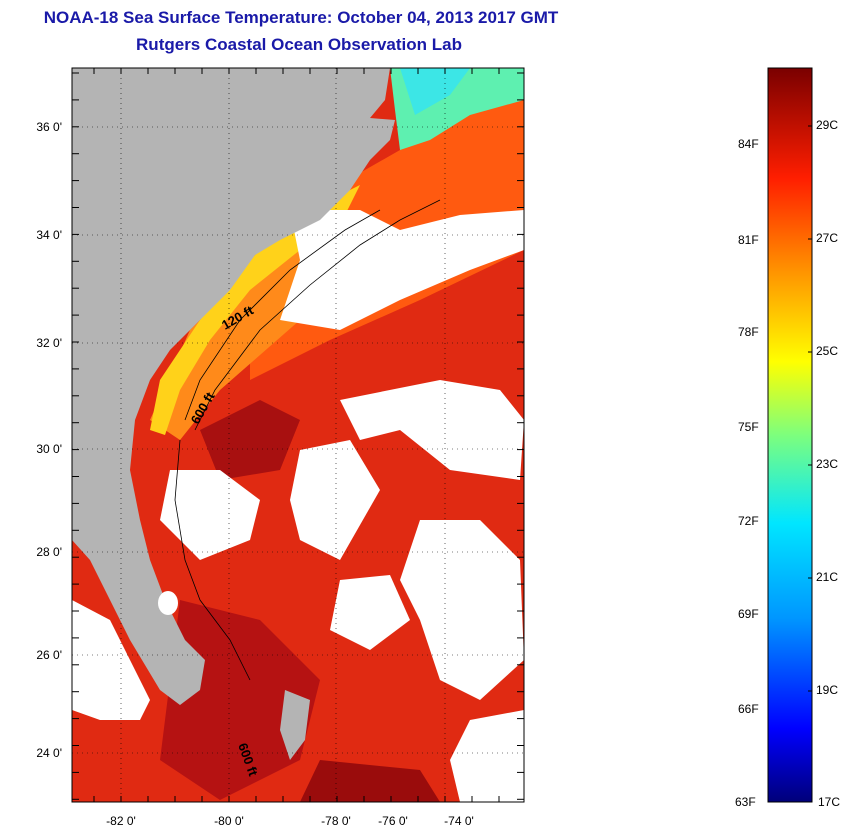 This screenshot has height=832, width=849. Describe the element at coordinates (827, 577) in the screenshot. I see `colorbar-c-label: 21C` at that location.